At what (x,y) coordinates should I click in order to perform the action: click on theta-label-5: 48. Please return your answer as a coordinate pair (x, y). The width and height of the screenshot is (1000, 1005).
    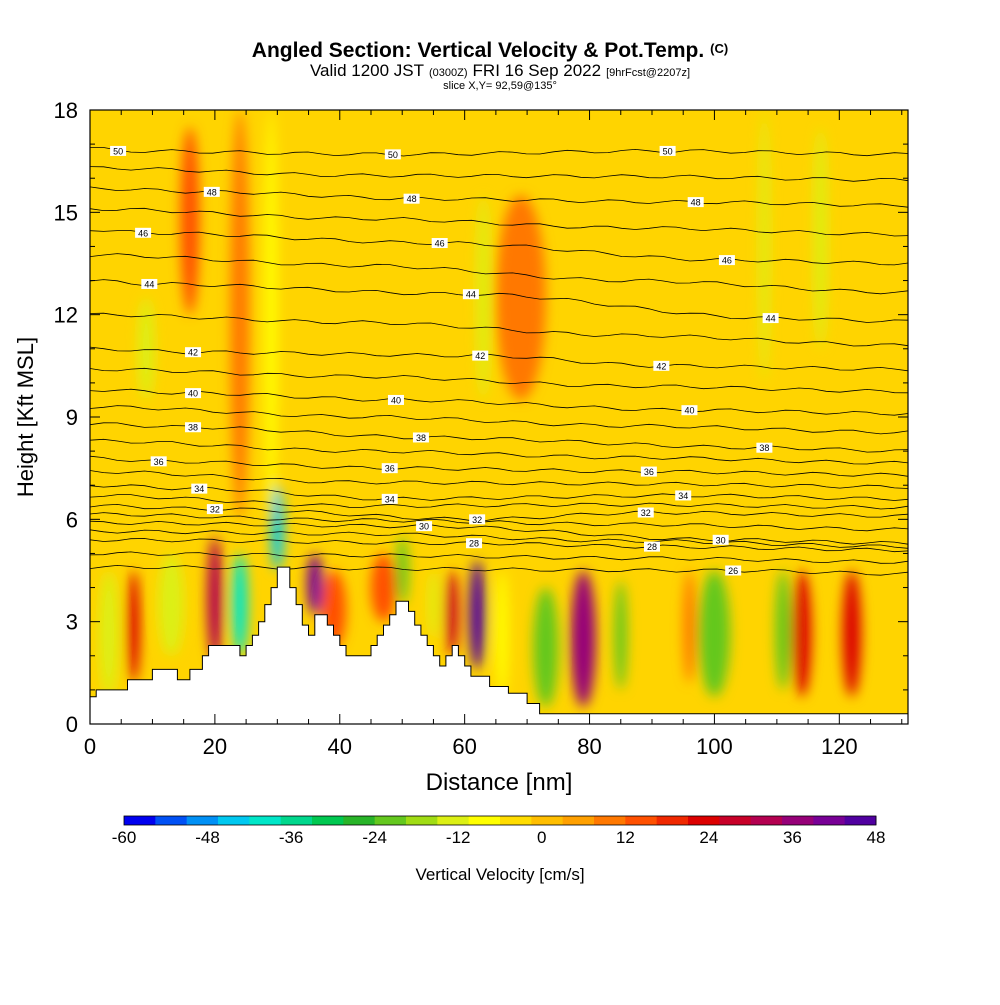
    Looking at the image, I should click on (695, 202).